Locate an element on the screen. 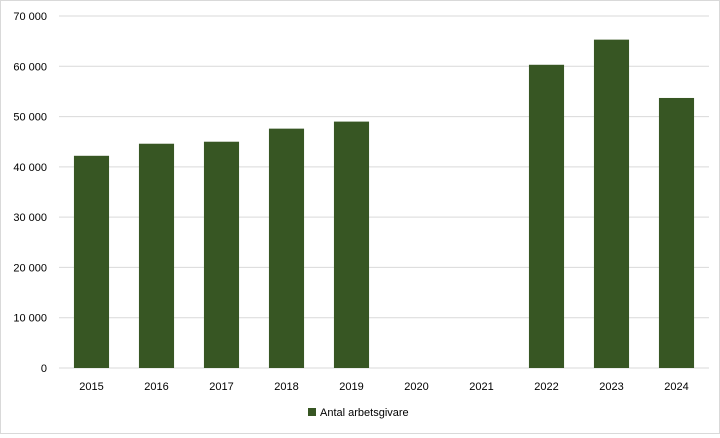 This screenshot has height=438, width=720. bar-2019 is located at coordinates (351, 244).